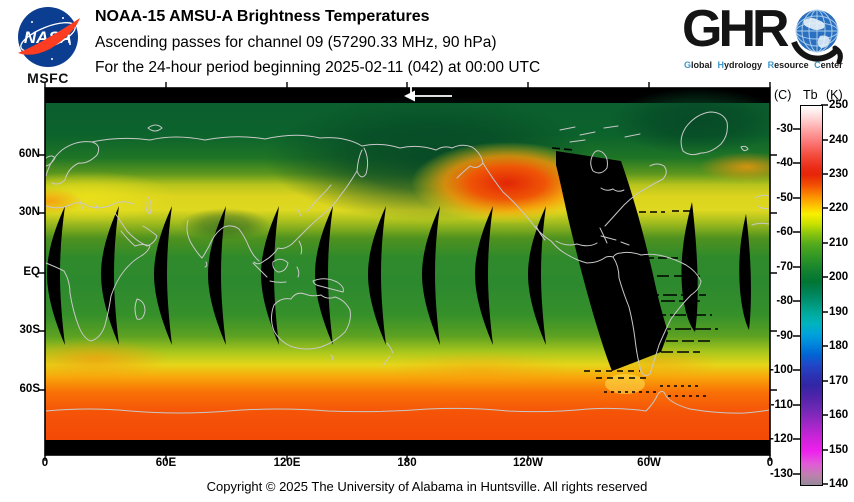 The width and height of the screenshot is (854, 502). Describe the element at coordinates (48, 78) in the screenshot. I see `msfc-label: MSFC` at that location.